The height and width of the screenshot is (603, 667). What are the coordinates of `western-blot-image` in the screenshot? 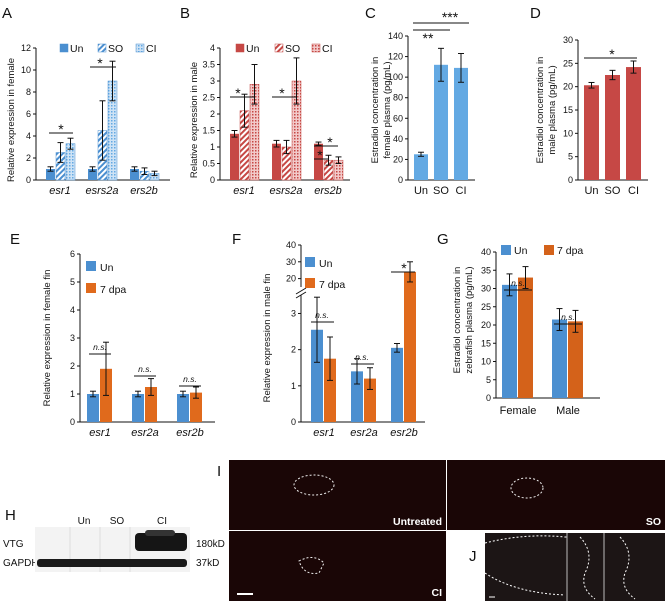 It's located at (112, 549).